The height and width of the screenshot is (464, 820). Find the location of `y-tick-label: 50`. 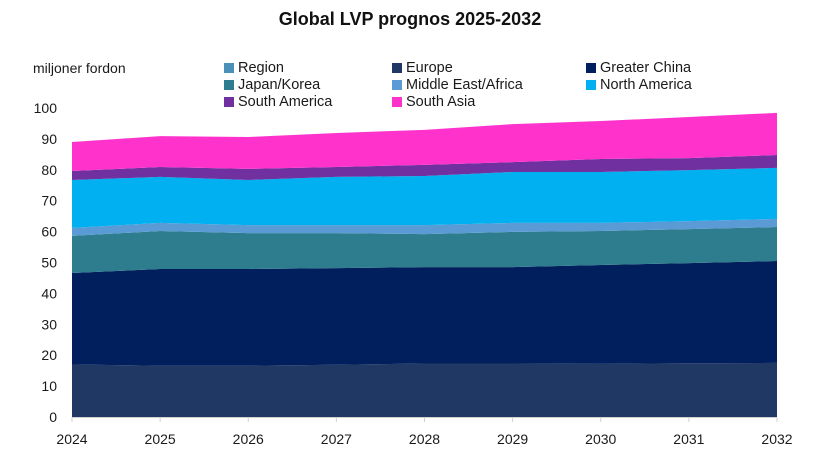

y-tick-label: 50 is located at coordinates (49, 263).